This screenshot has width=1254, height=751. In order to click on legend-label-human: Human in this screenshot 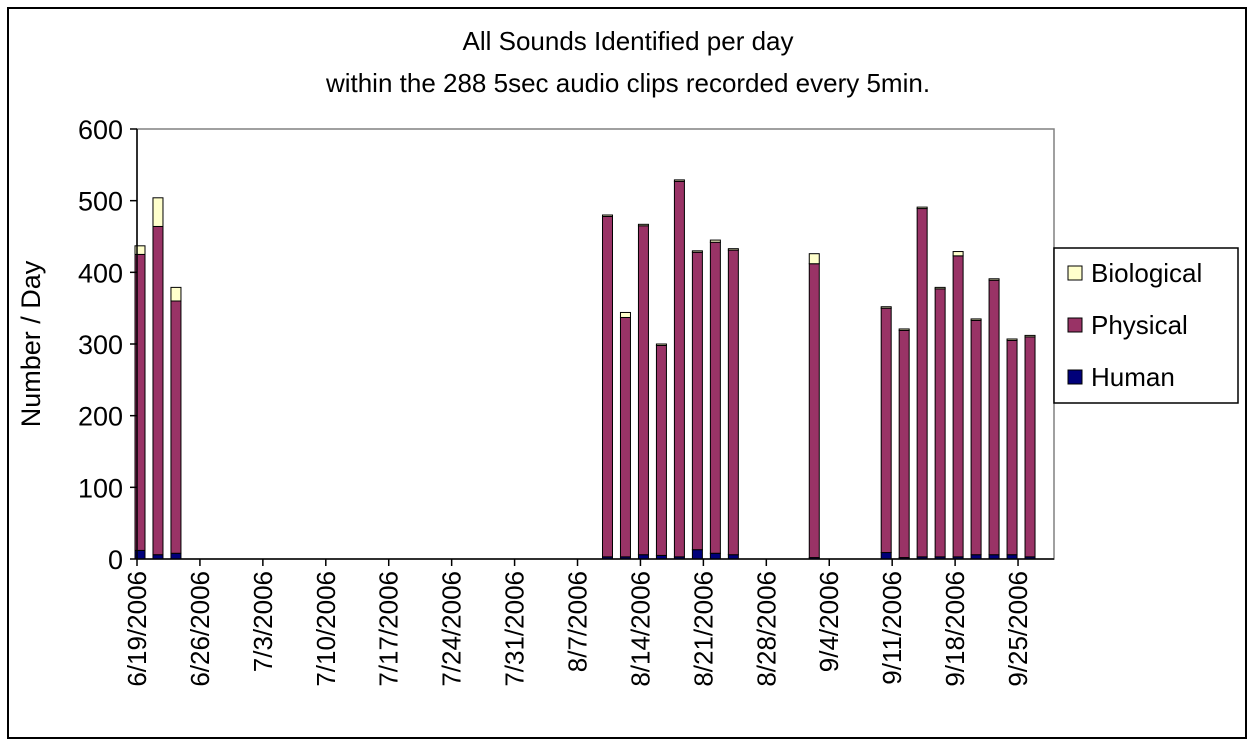, I will do `click(1133, 377)`.